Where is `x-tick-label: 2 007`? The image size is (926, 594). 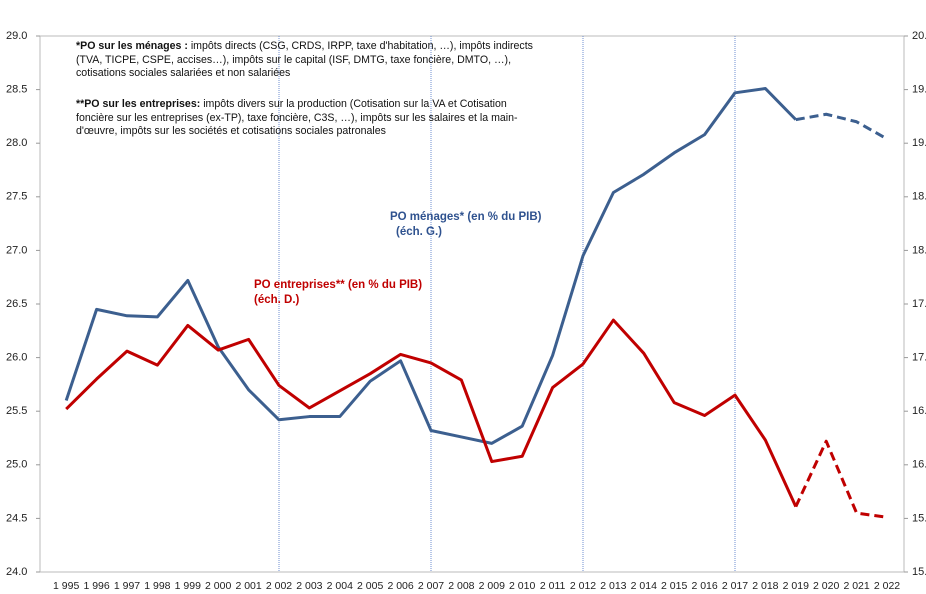 x-tick-label: 2 007 is located at coordinates (431, 586).